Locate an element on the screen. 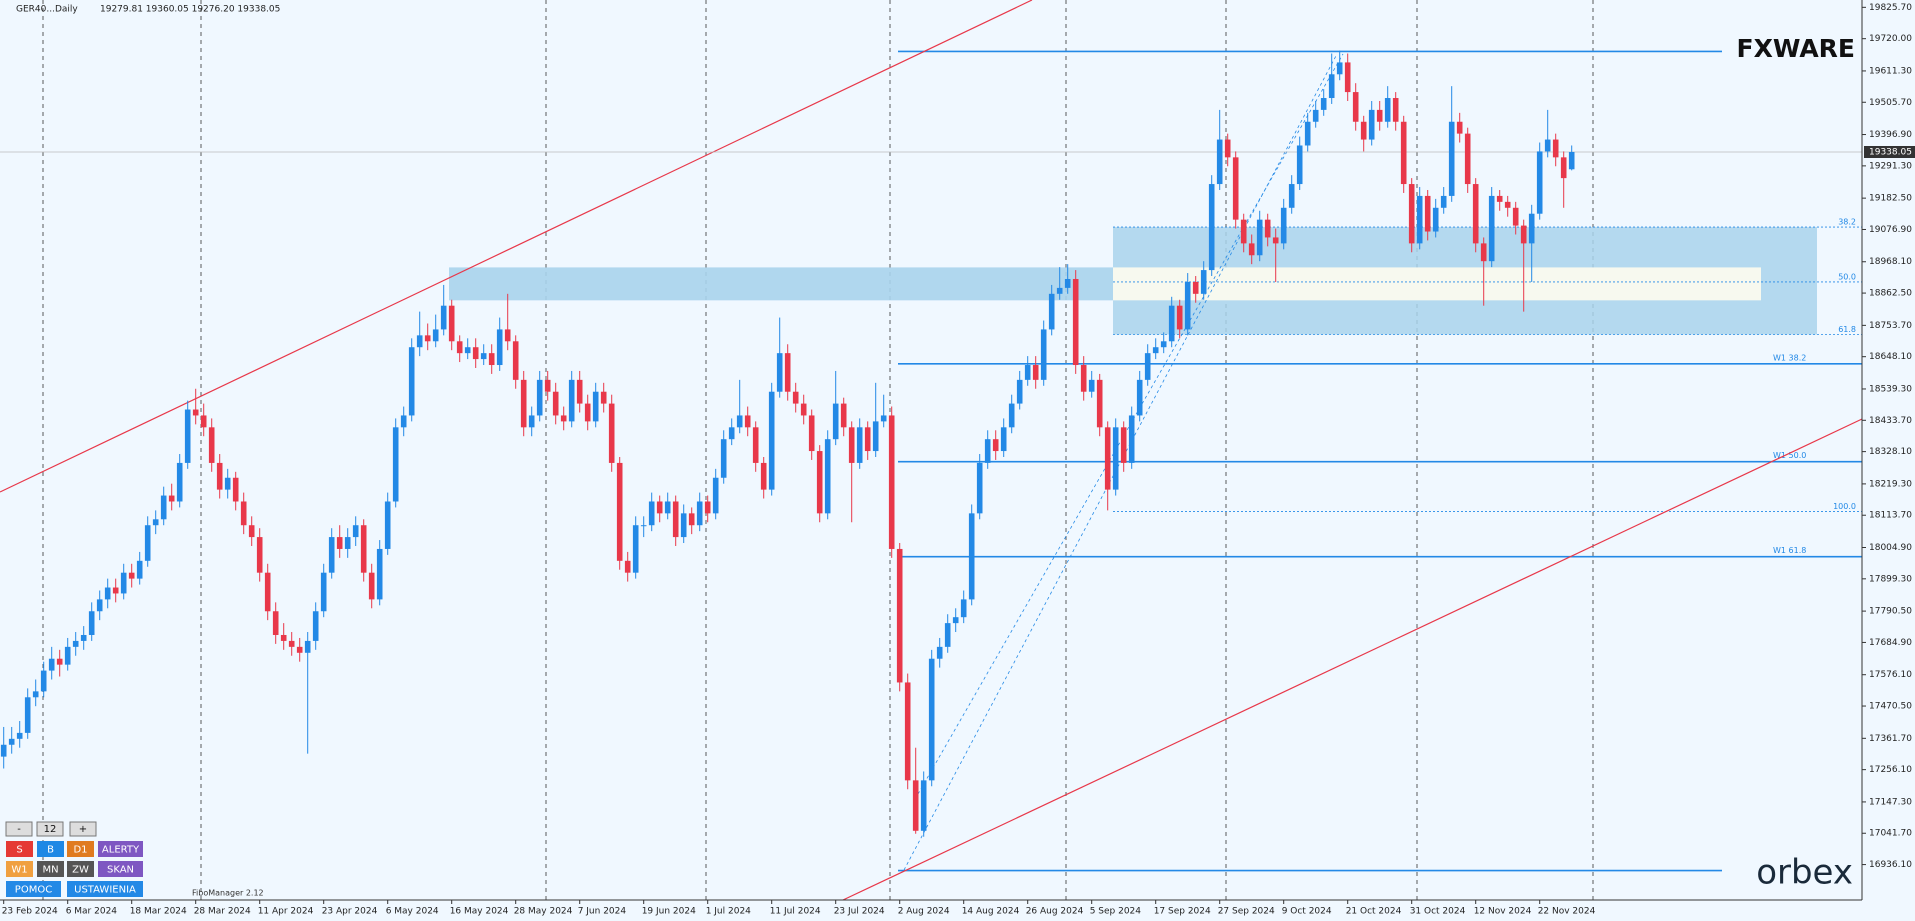 The width and height of the screenshot is (1915, 921). toolbar-button: POMOC is located at coordinates (33, 889).